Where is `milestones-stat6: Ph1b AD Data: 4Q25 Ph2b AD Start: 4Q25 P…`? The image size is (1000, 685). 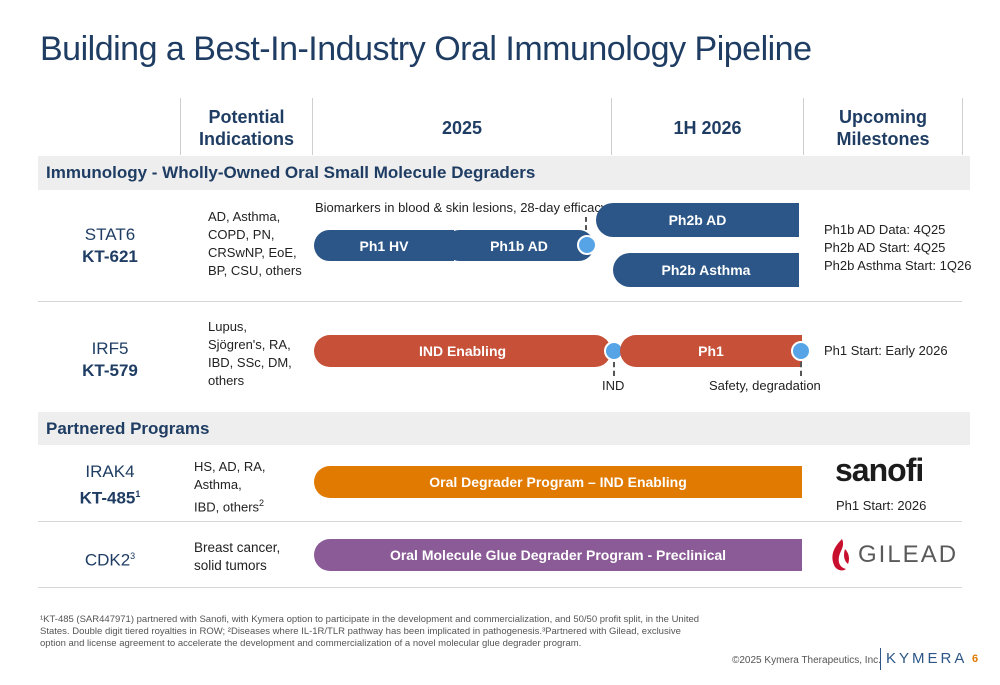 milestones-stat6: Ph1b AD Data: 4Q25 Ph2b AD Start: 4Q25 P… is located at coordinates (899, 248).